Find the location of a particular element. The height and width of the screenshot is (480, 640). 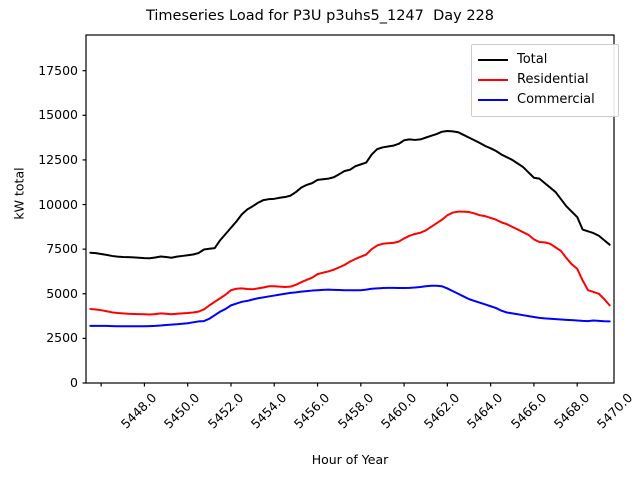

legend-swatch-total-icon is located at coordinates (493, 60).